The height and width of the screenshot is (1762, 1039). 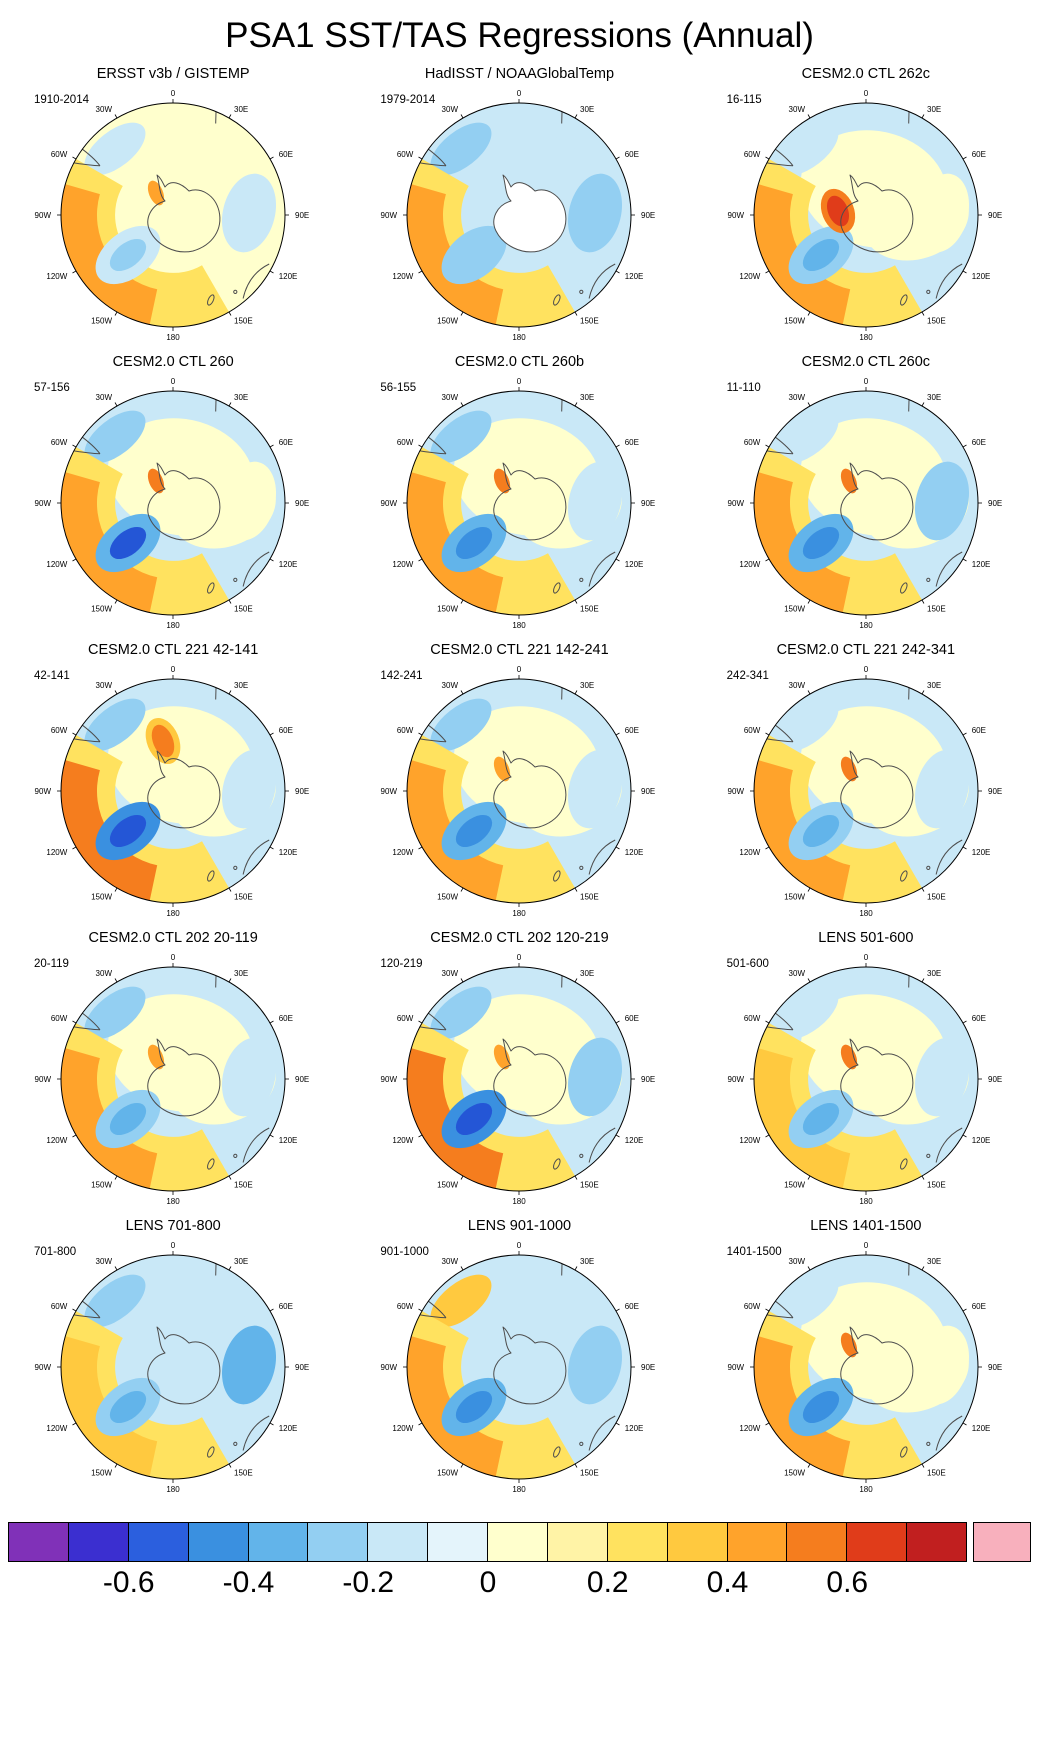 I want to click on colorbar-tick-label: 0.6, so click(x=847, y=1582).